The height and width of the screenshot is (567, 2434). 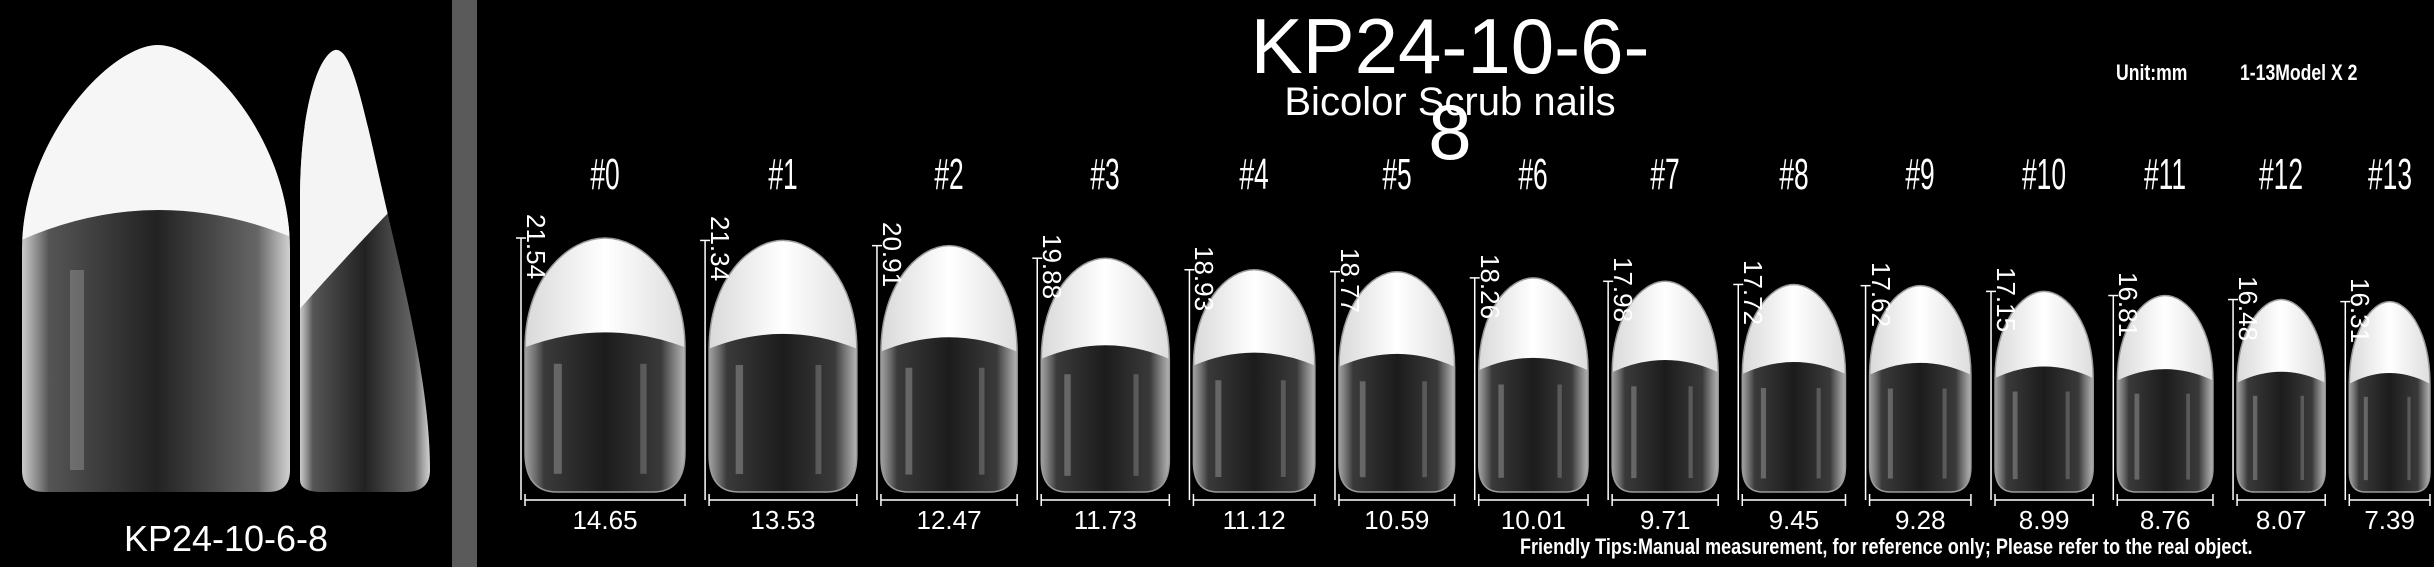 What do you see at coordinates (1450, 102) in the screenshot?
I see `product-subtitle: Bicolor Scrub nails` at bounding box center [1450, 102].